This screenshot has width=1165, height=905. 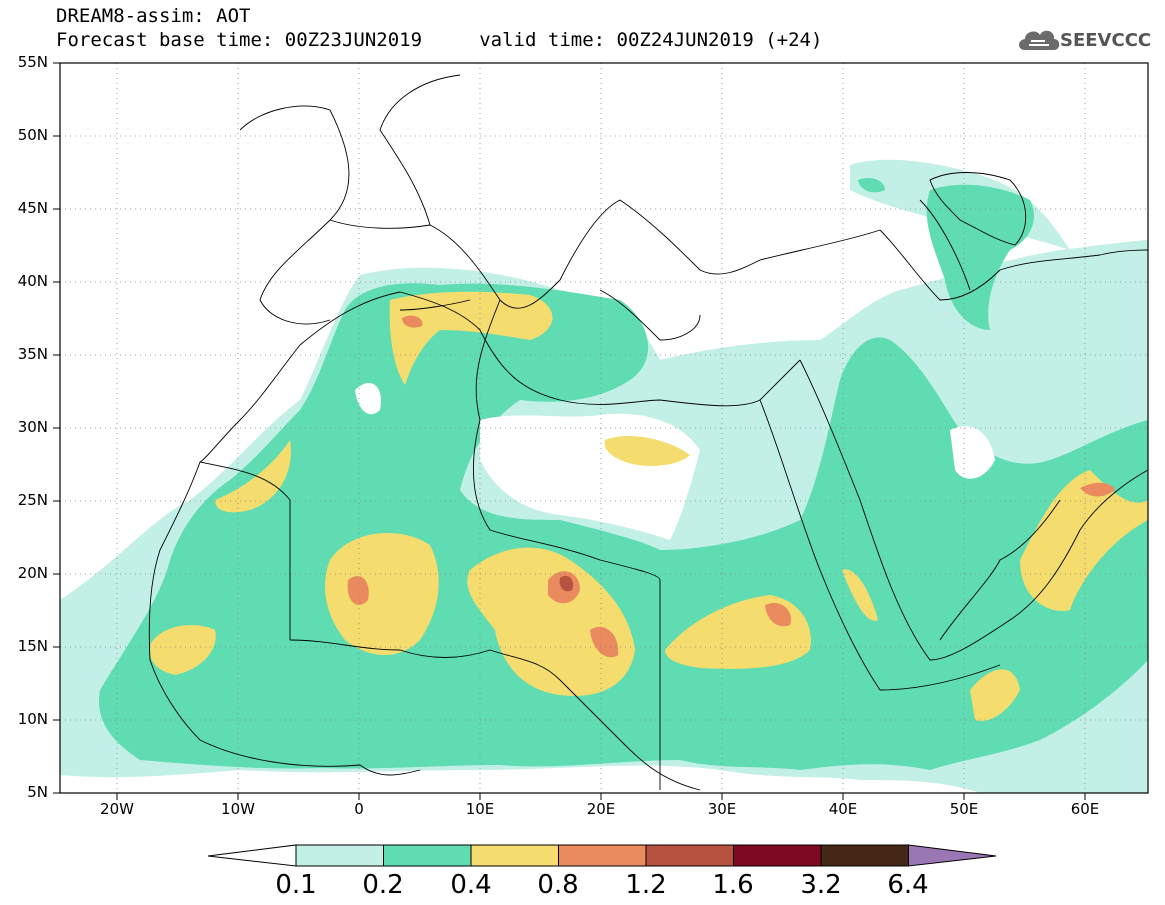 I want to click on colorbar-label: 0.4, so click(x=471, y=885).